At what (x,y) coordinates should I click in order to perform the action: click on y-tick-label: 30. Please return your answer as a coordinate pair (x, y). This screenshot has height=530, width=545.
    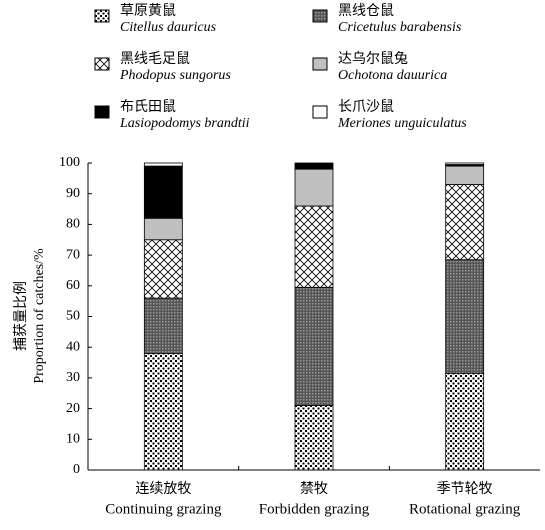
    Looking at the image, I should click on (73, 377).